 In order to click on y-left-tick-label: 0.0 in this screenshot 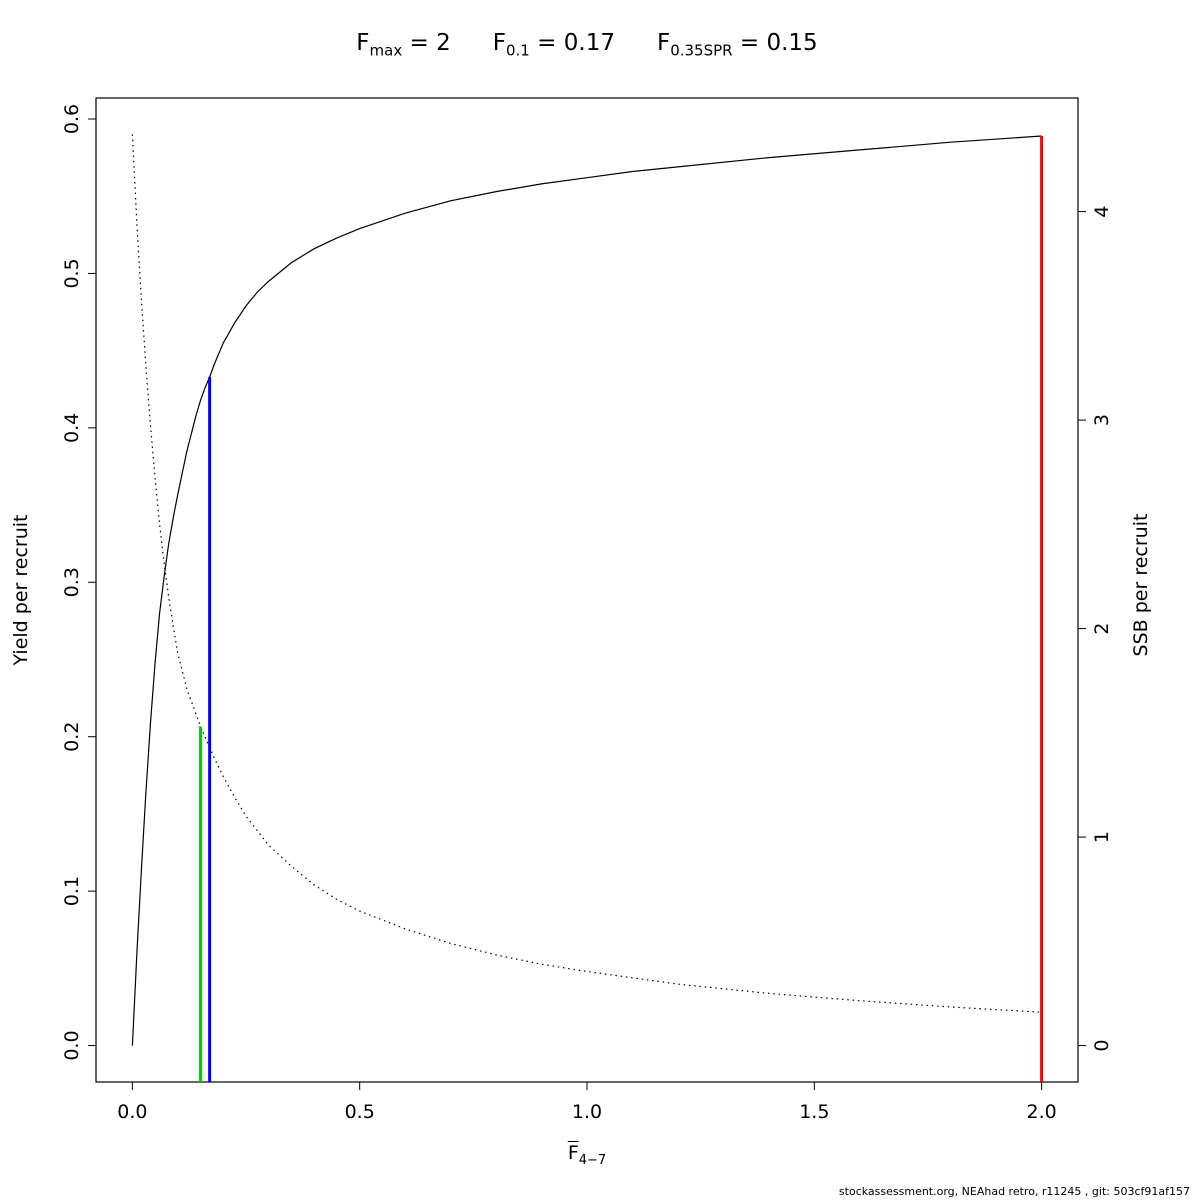, I will do `click(72, 1045)`.